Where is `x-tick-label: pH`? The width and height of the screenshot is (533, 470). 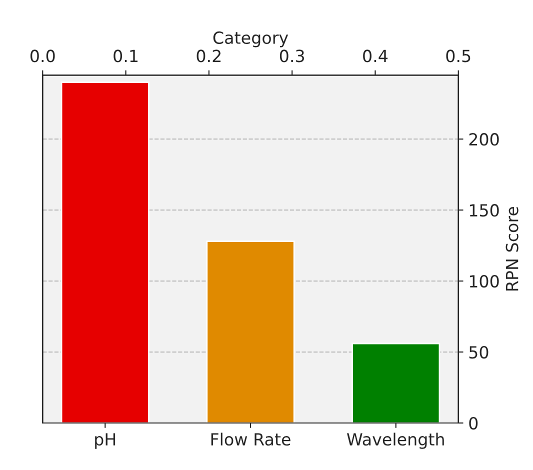 x-tick-label: pH is located at coordinates (105, 441).